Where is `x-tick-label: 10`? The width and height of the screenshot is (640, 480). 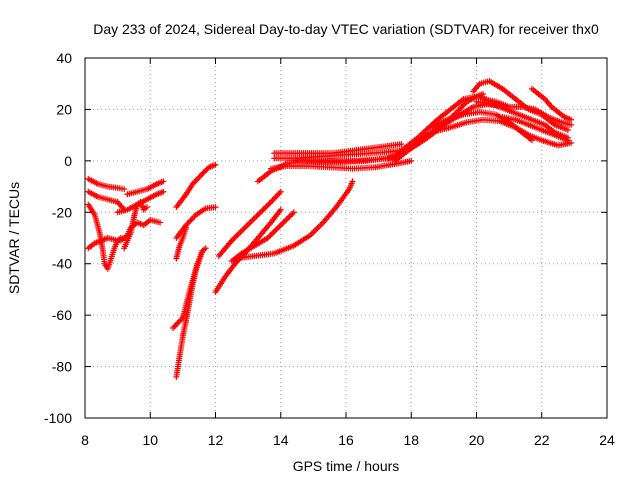 x-tick-label: 10 is located at coordinates (150, 440).